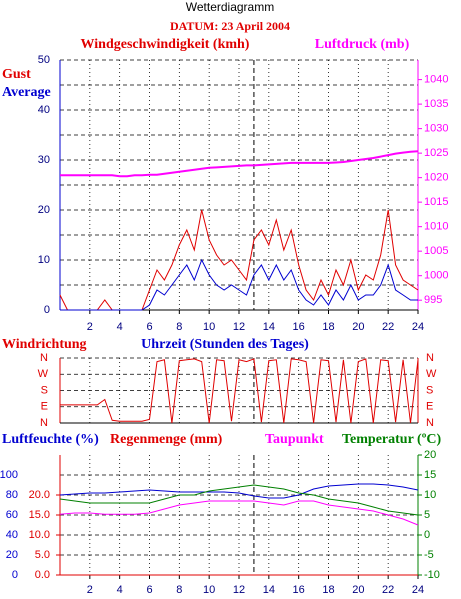  What do you see at coordinates (42, 575) in the screenshot?
I see `y3-tick-label: 0.0` at bounding box center [42, 575].